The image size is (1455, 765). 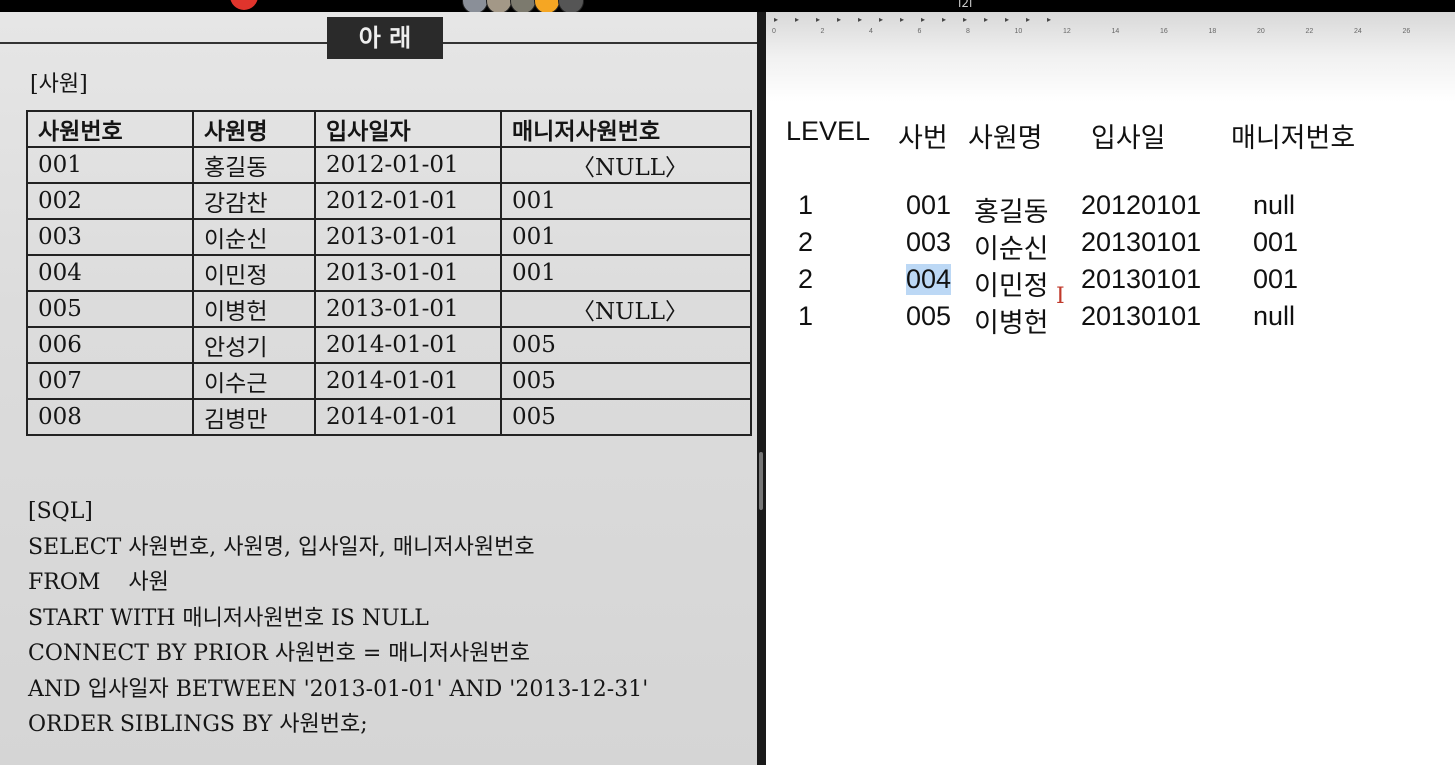 I want to click on column-header: 사원번호, so click(x=110, y=129).